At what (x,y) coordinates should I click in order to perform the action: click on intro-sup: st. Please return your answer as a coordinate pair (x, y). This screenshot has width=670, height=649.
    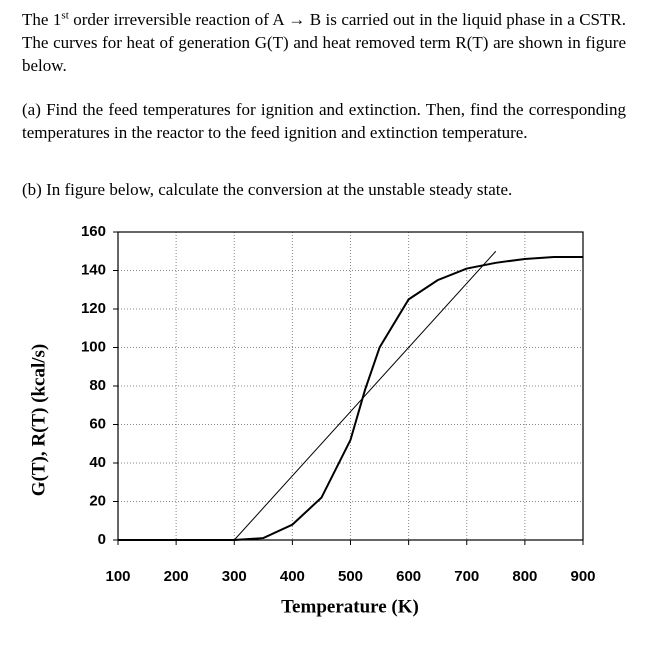
    Looking at the image, I should click on (65, 15).